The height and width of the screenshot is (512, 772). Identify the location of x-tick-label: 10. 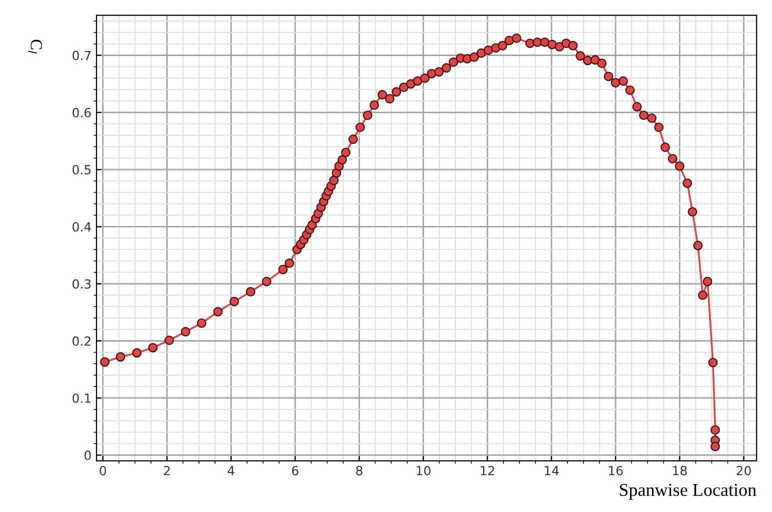
(423, 471).